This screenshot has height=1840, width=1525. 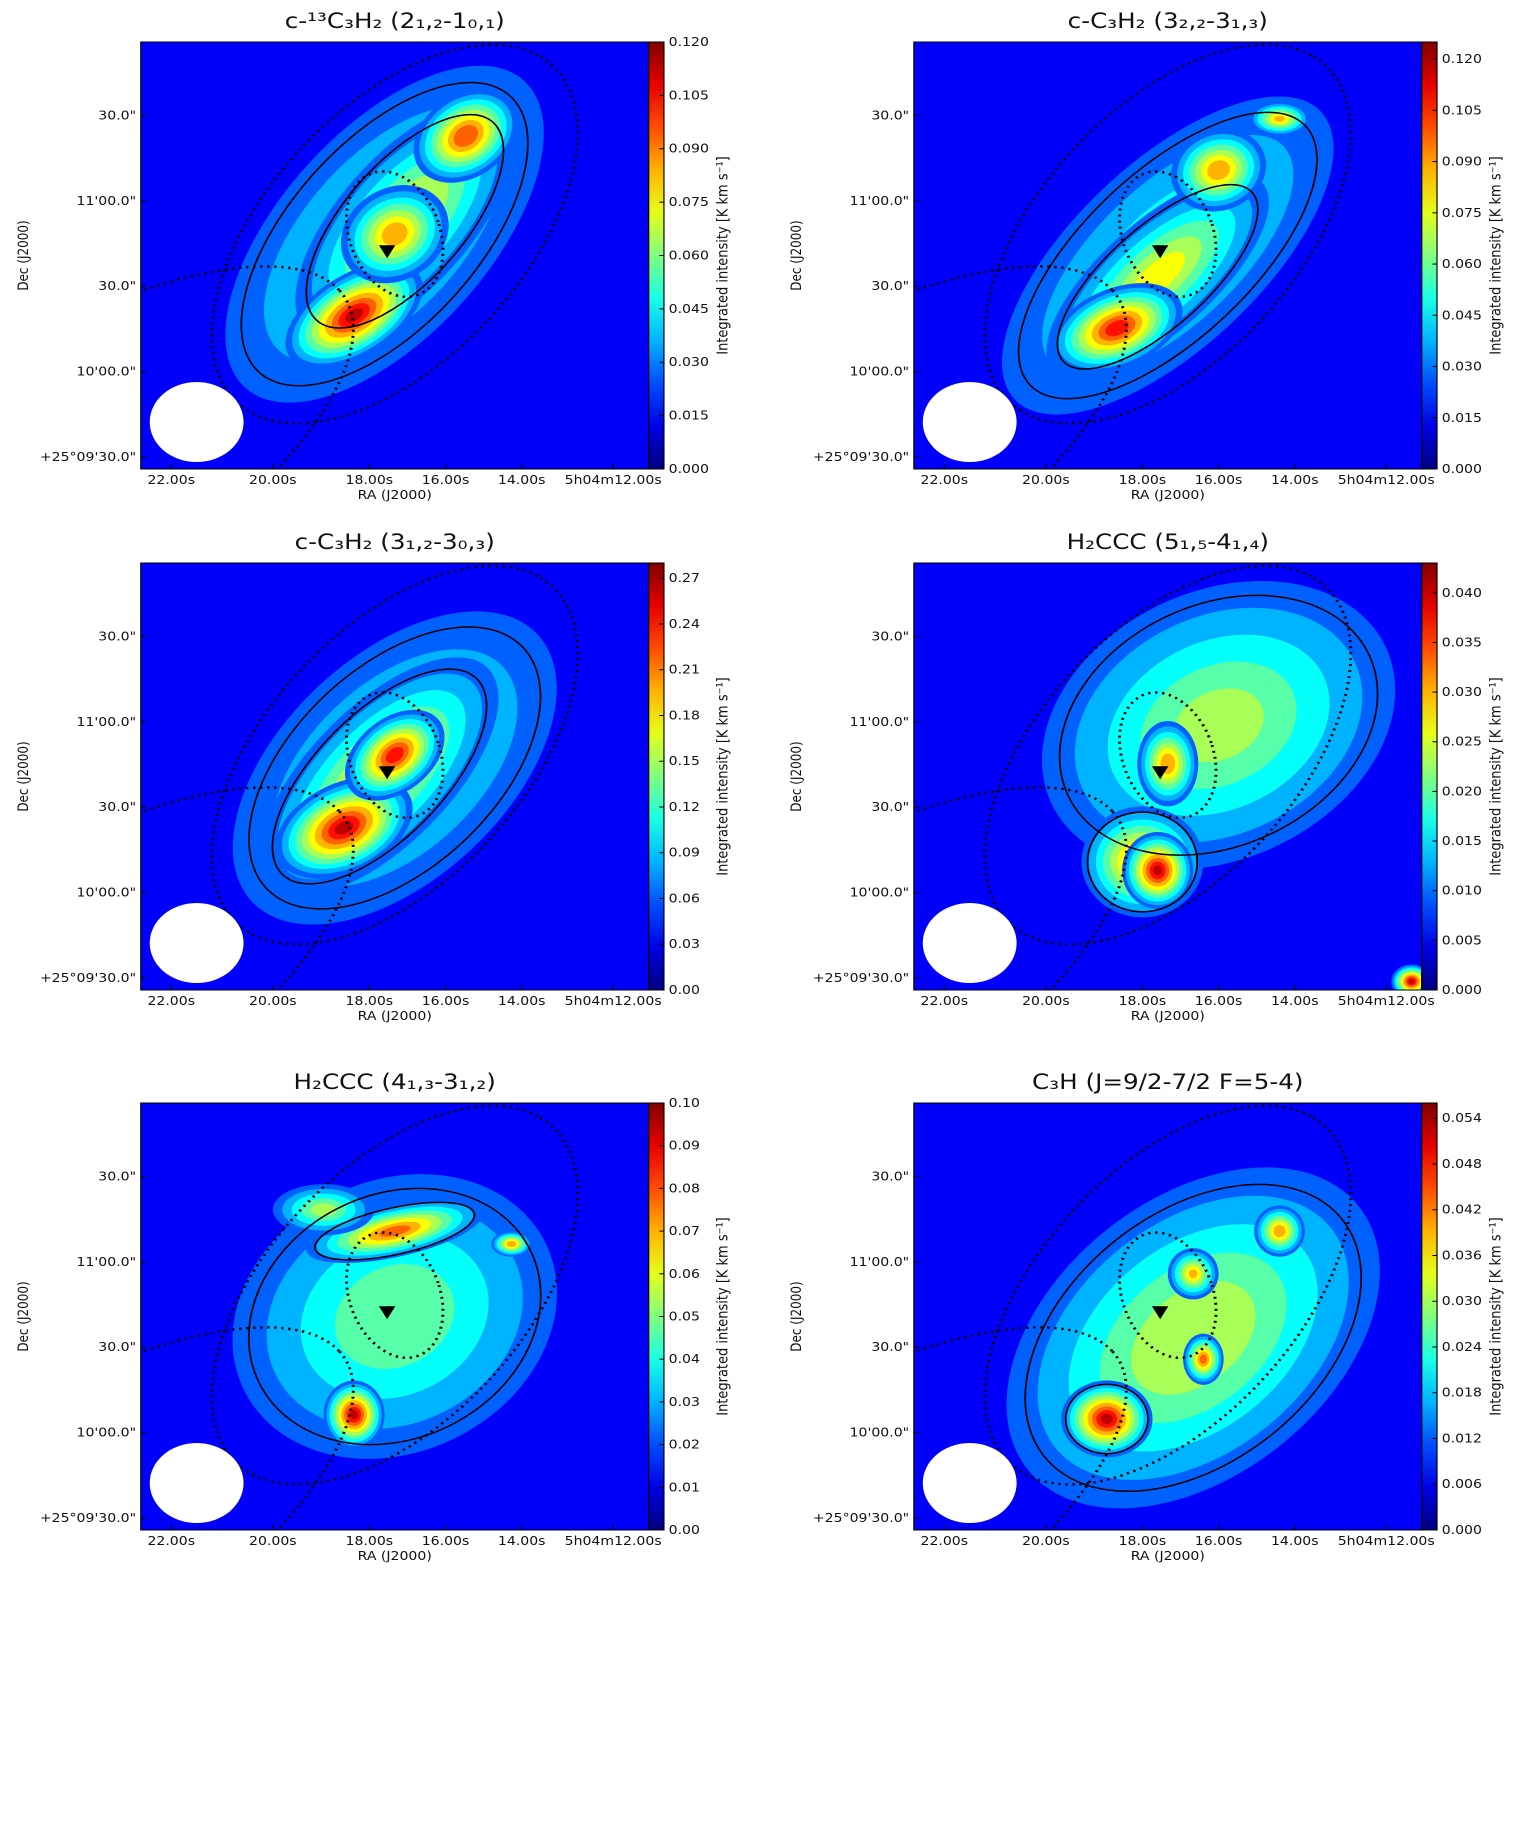 I want to click on colorbar-tick-label: 0.10, so click(x=684, y=1104).